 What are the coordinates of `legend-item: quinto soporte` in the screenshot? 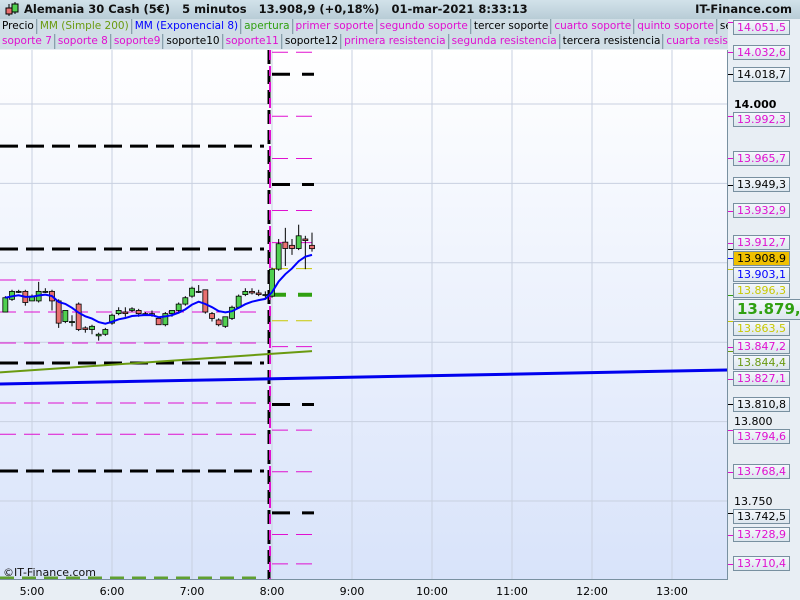 It's located at (676, 26).